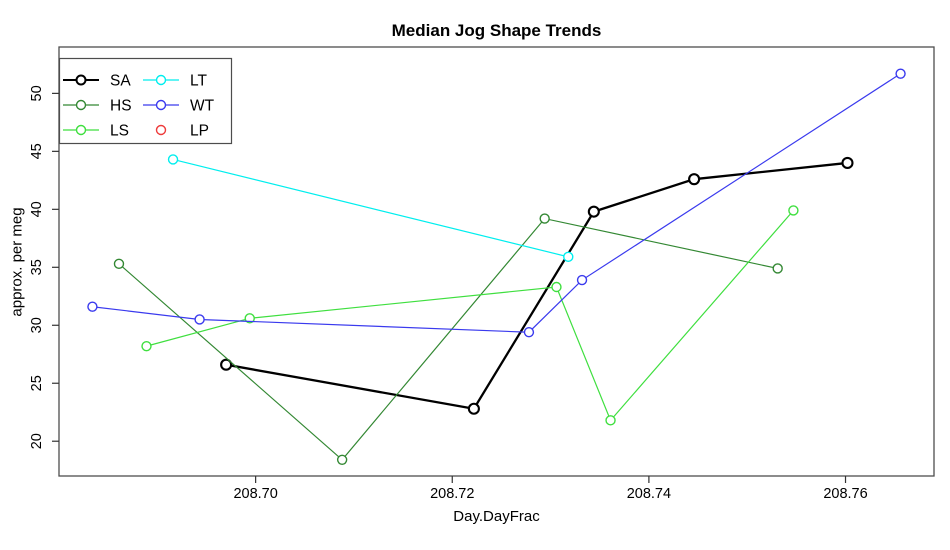 This screenshot has width=950, height=550. Describe the element at coordinates (119, 131) in the screenshot. I see `legend-label-LS: LS` at that location.